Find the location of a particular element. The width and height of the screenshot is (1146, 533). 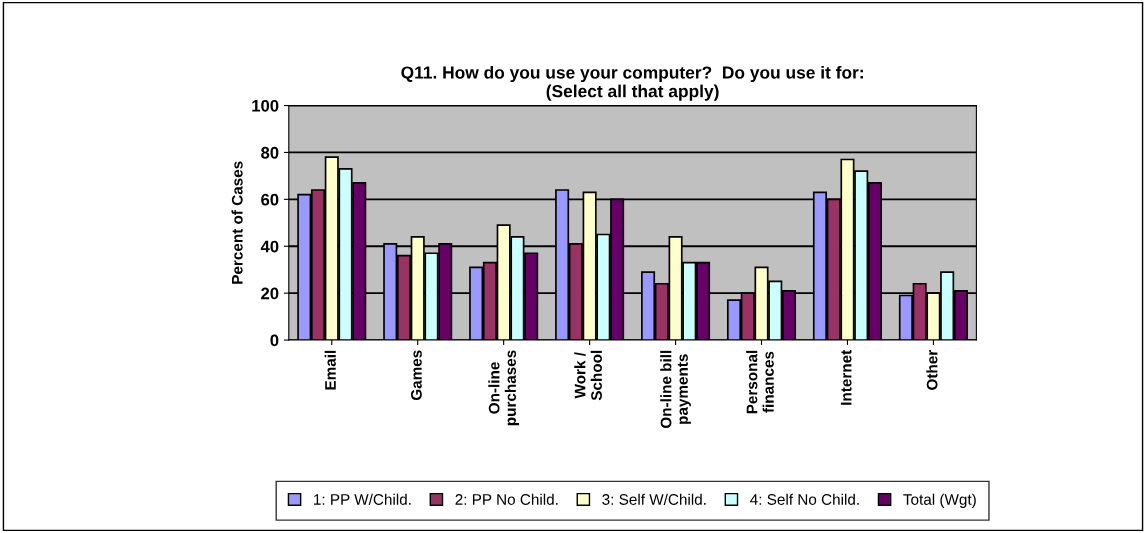

legend-label: 1: PP W/Child. is located at coordinates (362, 499).